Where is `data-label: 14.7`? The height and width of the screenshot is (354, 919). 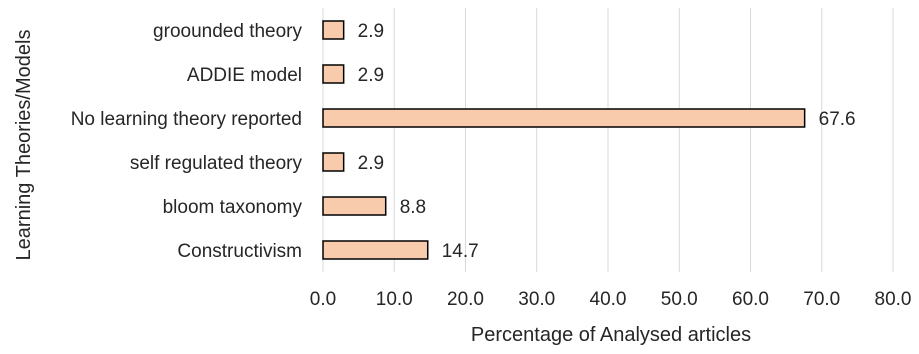
data-label: 14.7 is located at coordinates (460, 251).